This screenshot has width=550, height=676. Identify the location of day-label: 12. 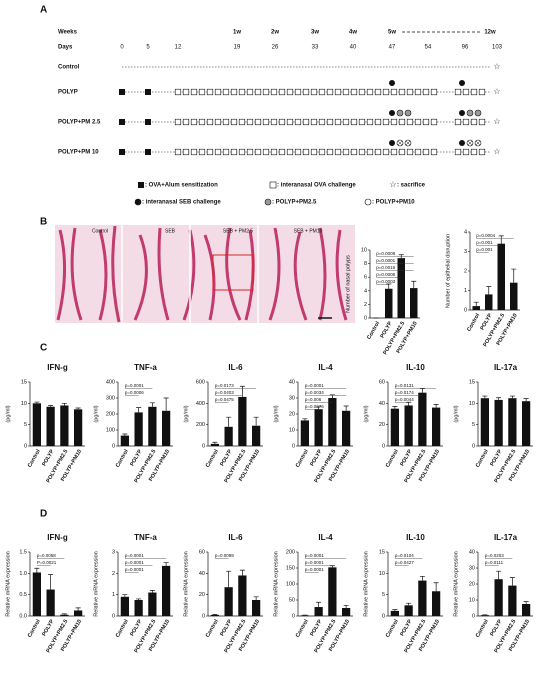
(178, 48).